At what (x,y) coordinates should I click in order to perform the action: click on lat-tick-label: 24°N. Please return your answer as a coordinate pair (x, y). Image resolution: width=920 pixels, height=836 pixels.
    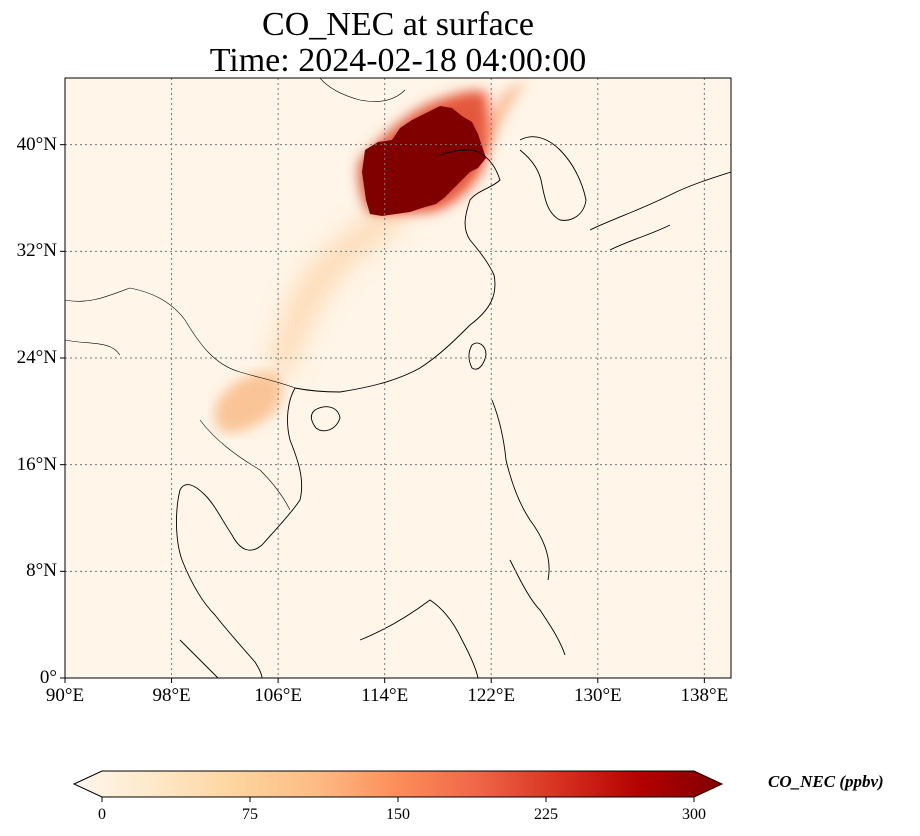
    Looking at the image, I should click on (36, 357).